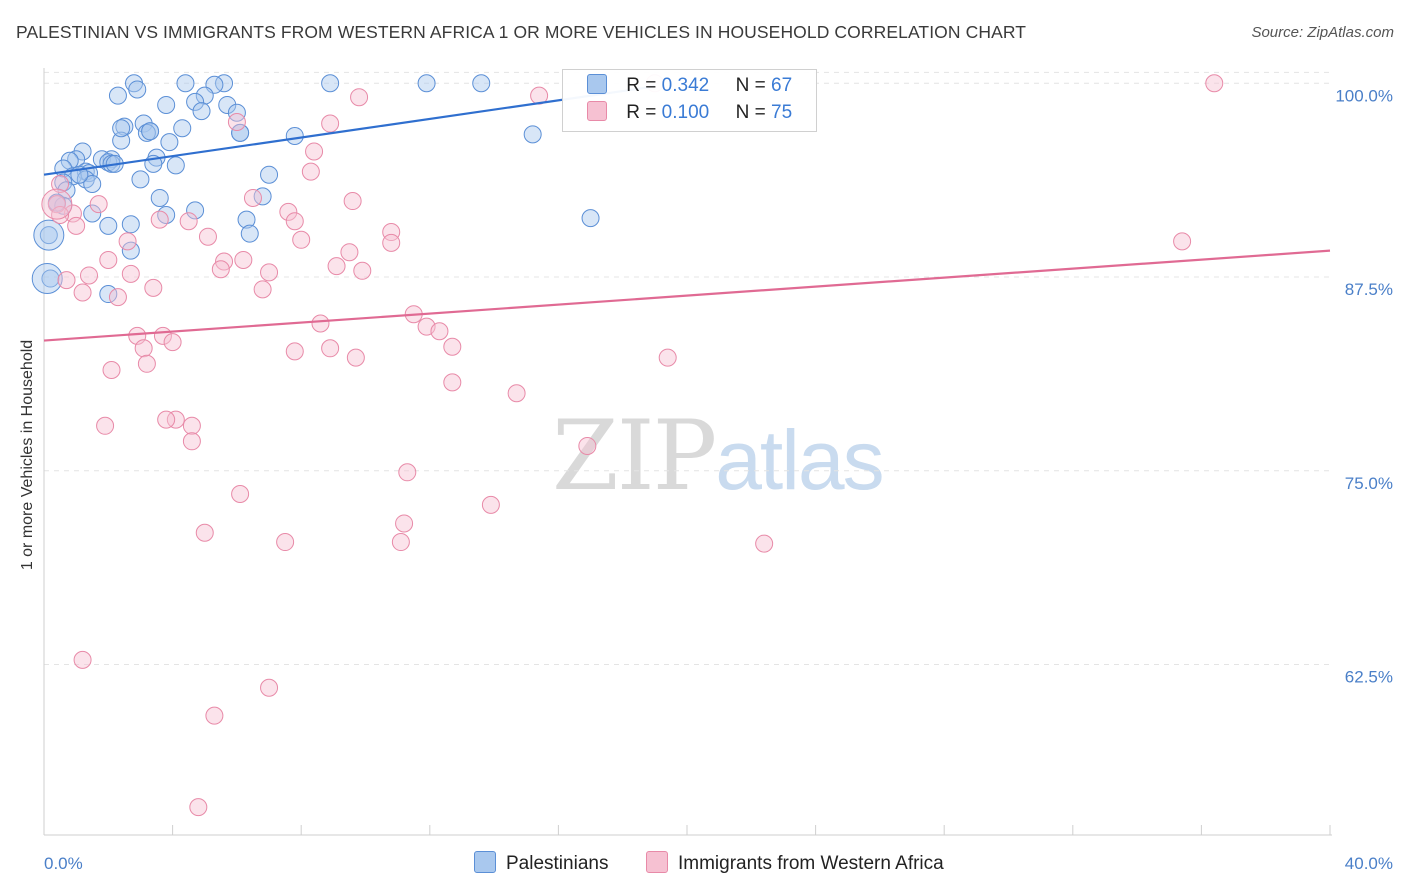 This screenshot has height=892, width=1406. I want to click on series-palestinians, so click(315, 189).